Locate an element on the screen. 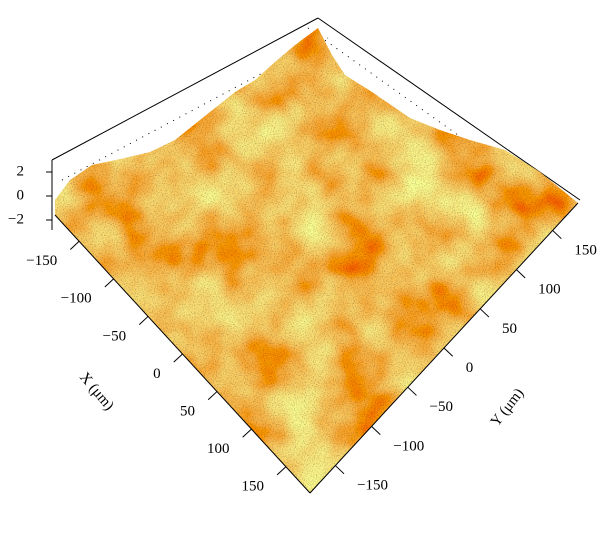 This screenshot has height=536, width=600. y-axis-label: Y (μm) is located at coordinates (508, 407).